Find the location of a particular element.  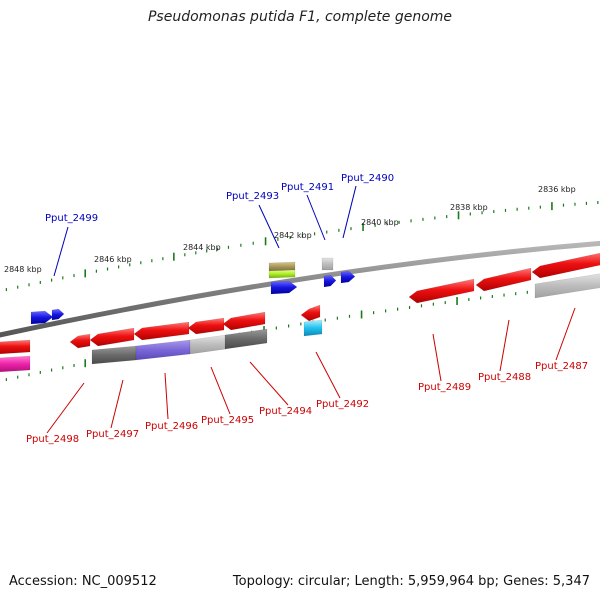

gene-label-bottom: Pput_2498 is located at coordinates (52, 439).